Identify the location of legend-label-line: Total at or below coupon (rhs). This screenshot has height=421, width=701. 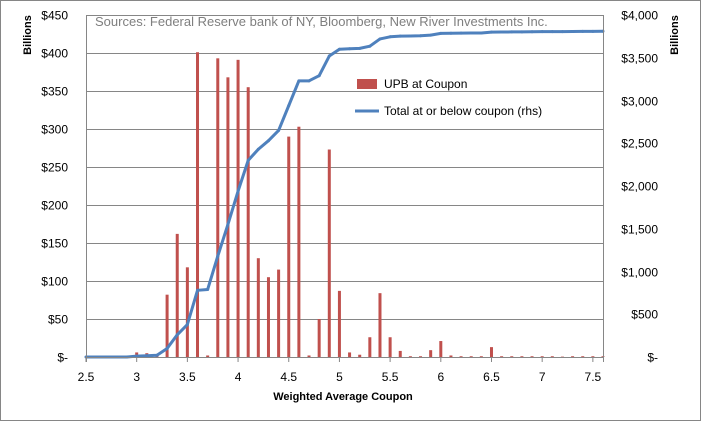
(463, 111).